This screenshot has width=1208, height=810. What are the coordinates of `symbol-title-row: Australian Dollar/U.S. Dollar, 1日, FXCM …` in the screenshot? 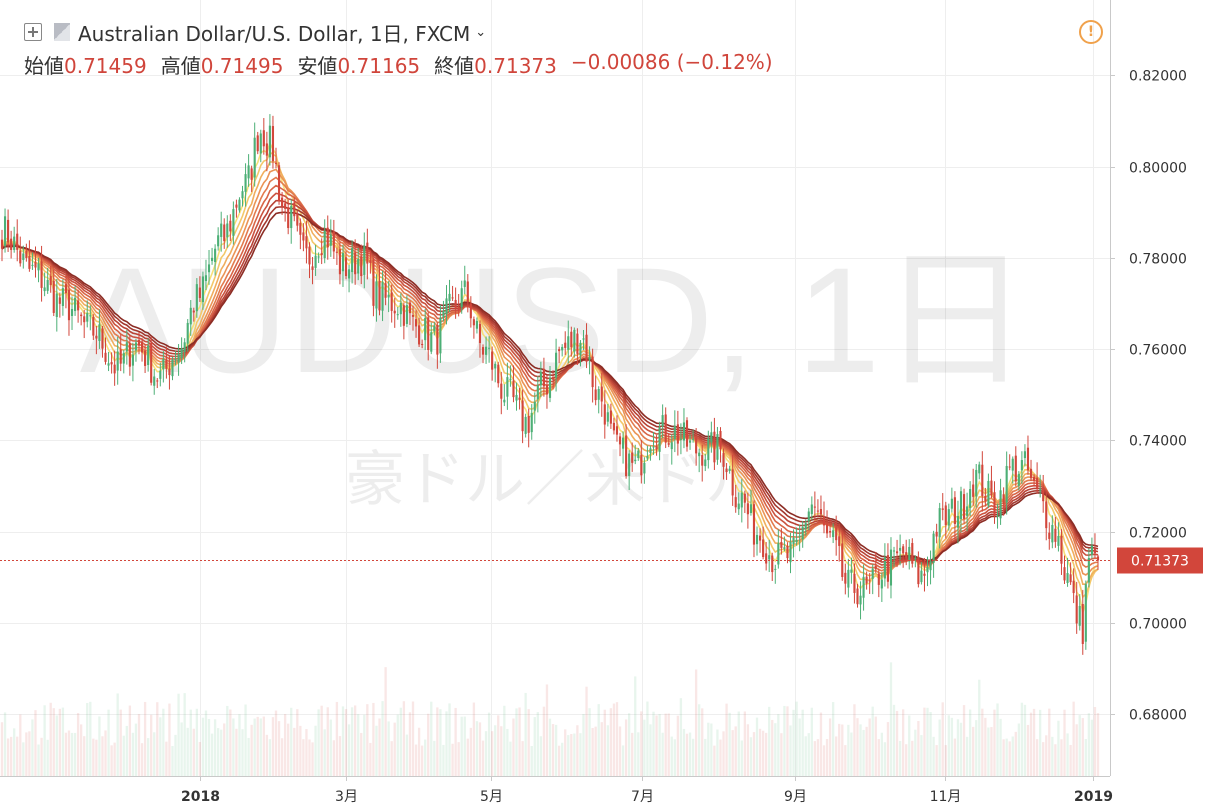 It's located at (255, 32).